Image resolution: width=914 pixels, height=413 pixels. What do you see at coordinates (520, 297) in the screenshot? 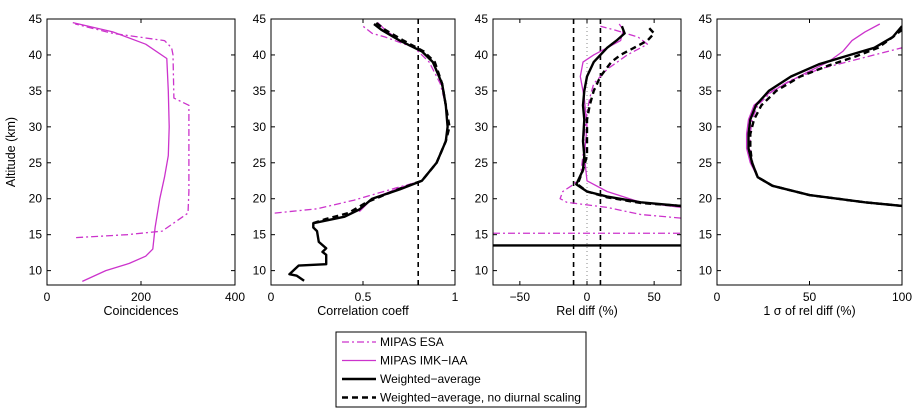
I see `x-tick-label: −50` at bounding box center [520, 297].